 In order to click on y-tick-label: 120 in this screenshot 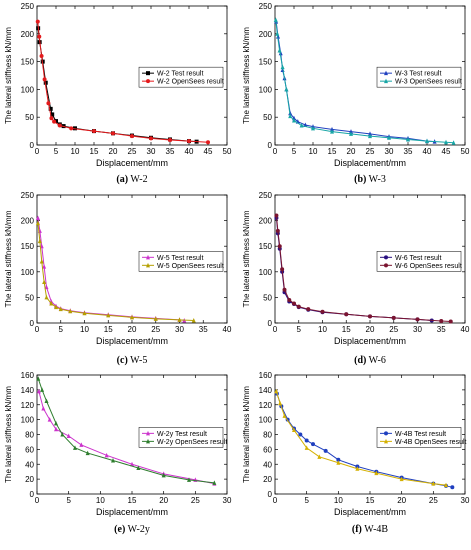, I will do `click(28, 405)`.